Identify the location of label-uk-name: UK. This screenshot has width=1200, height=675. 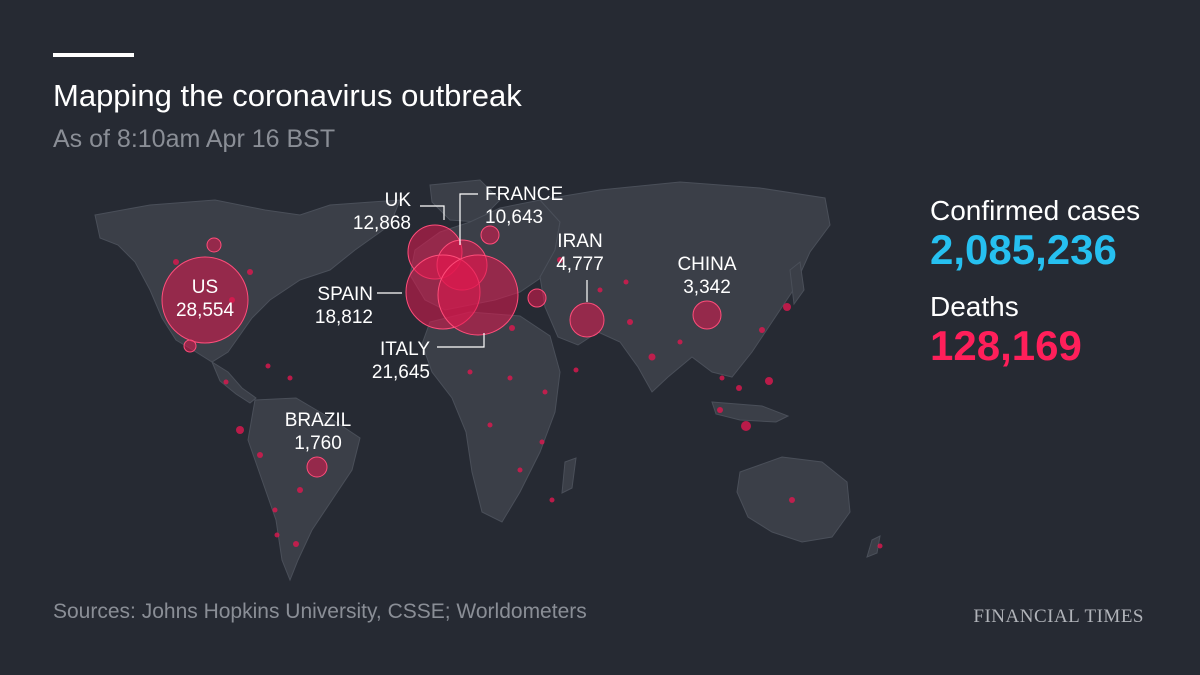
(398, 200).